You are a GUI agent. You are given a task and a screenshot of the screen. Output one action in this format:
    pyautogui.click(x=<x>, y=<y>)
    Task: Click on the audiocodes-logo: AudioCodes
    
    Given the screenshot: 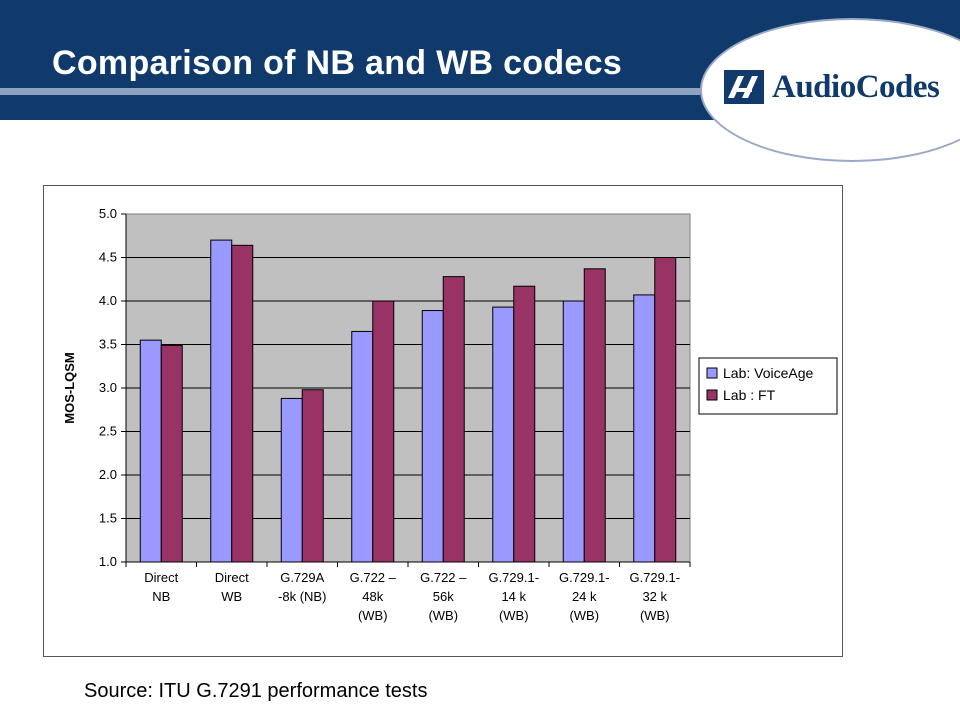 What is the action you would take?
    pyautogui.click(x=831, y=87)
    